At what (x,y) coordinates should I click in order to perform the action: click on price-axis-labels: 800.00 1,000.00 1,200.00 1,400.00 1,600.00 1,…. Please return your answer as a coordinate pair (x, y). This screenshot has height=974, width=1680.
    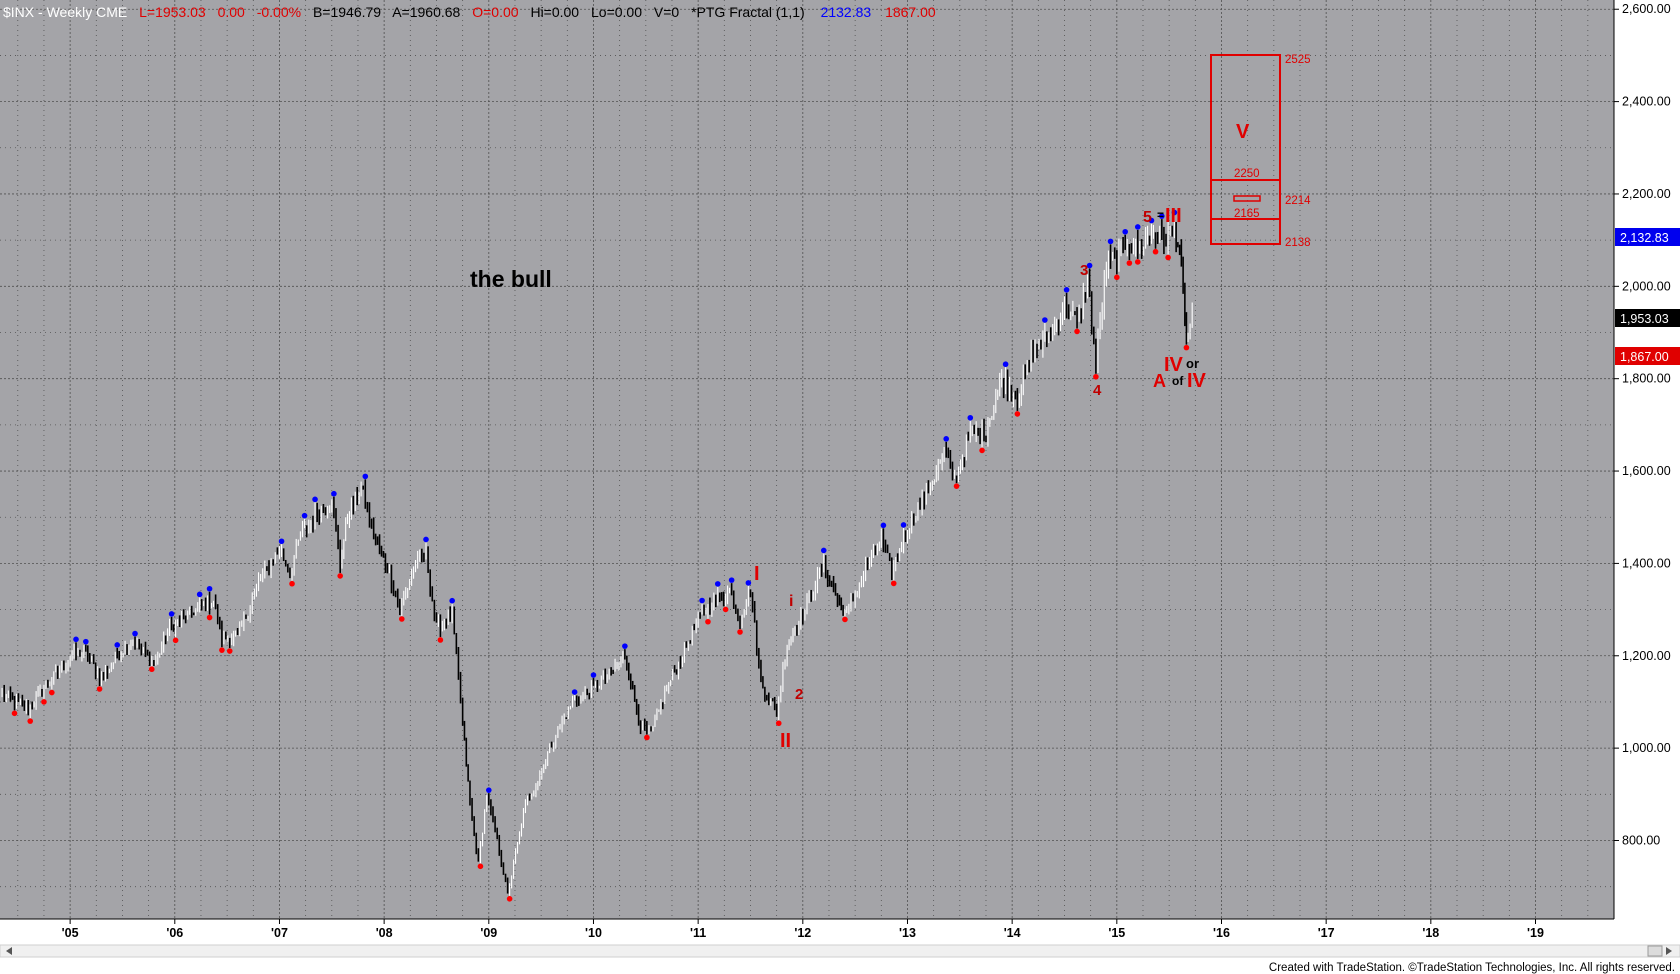
    Looking at the image, I should click on (1642, 424).